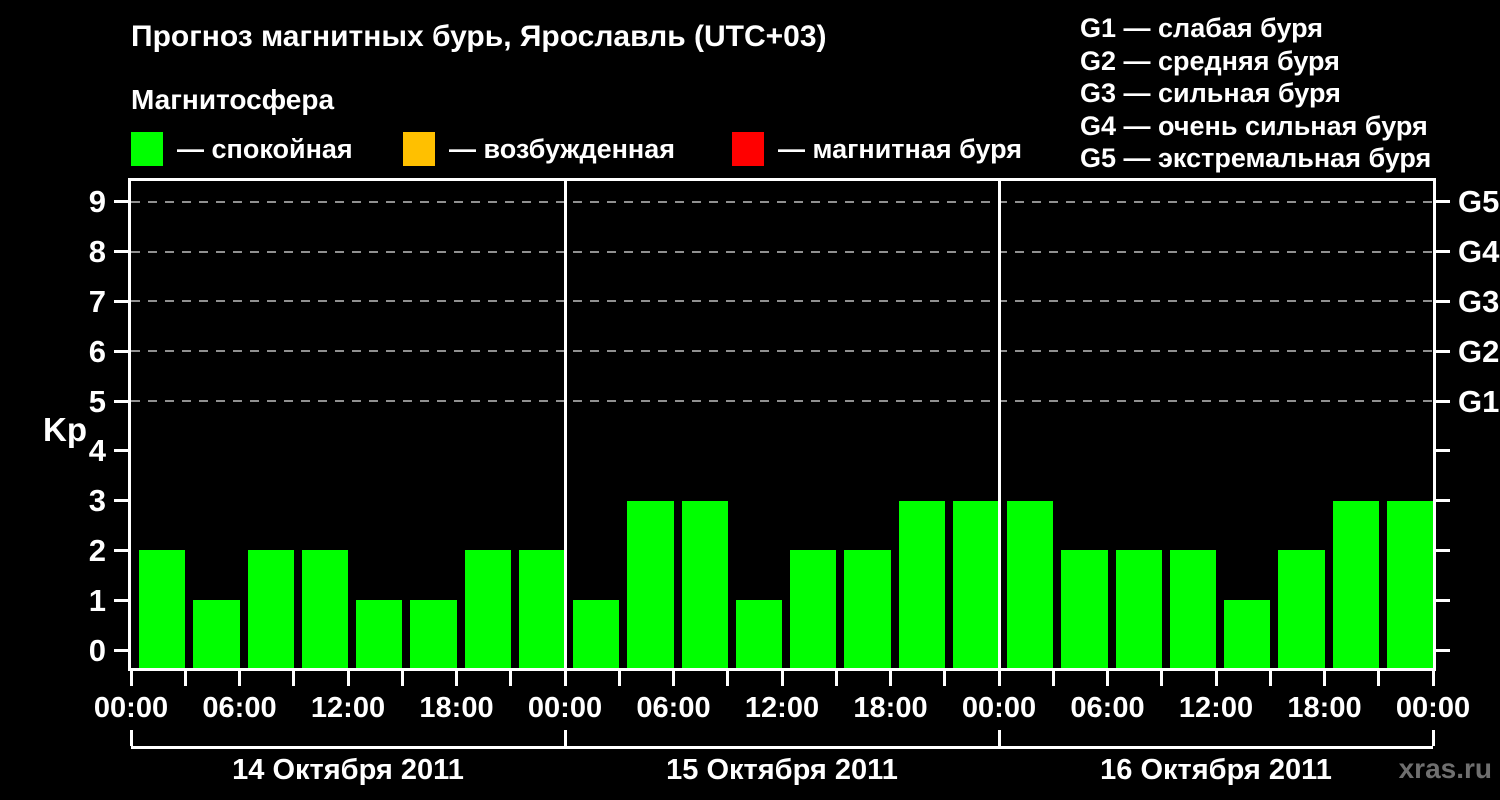  What do you see at coordinates (782, 747) in the screenshot?
I see `date-bracket` at bounding box center [782, 747].